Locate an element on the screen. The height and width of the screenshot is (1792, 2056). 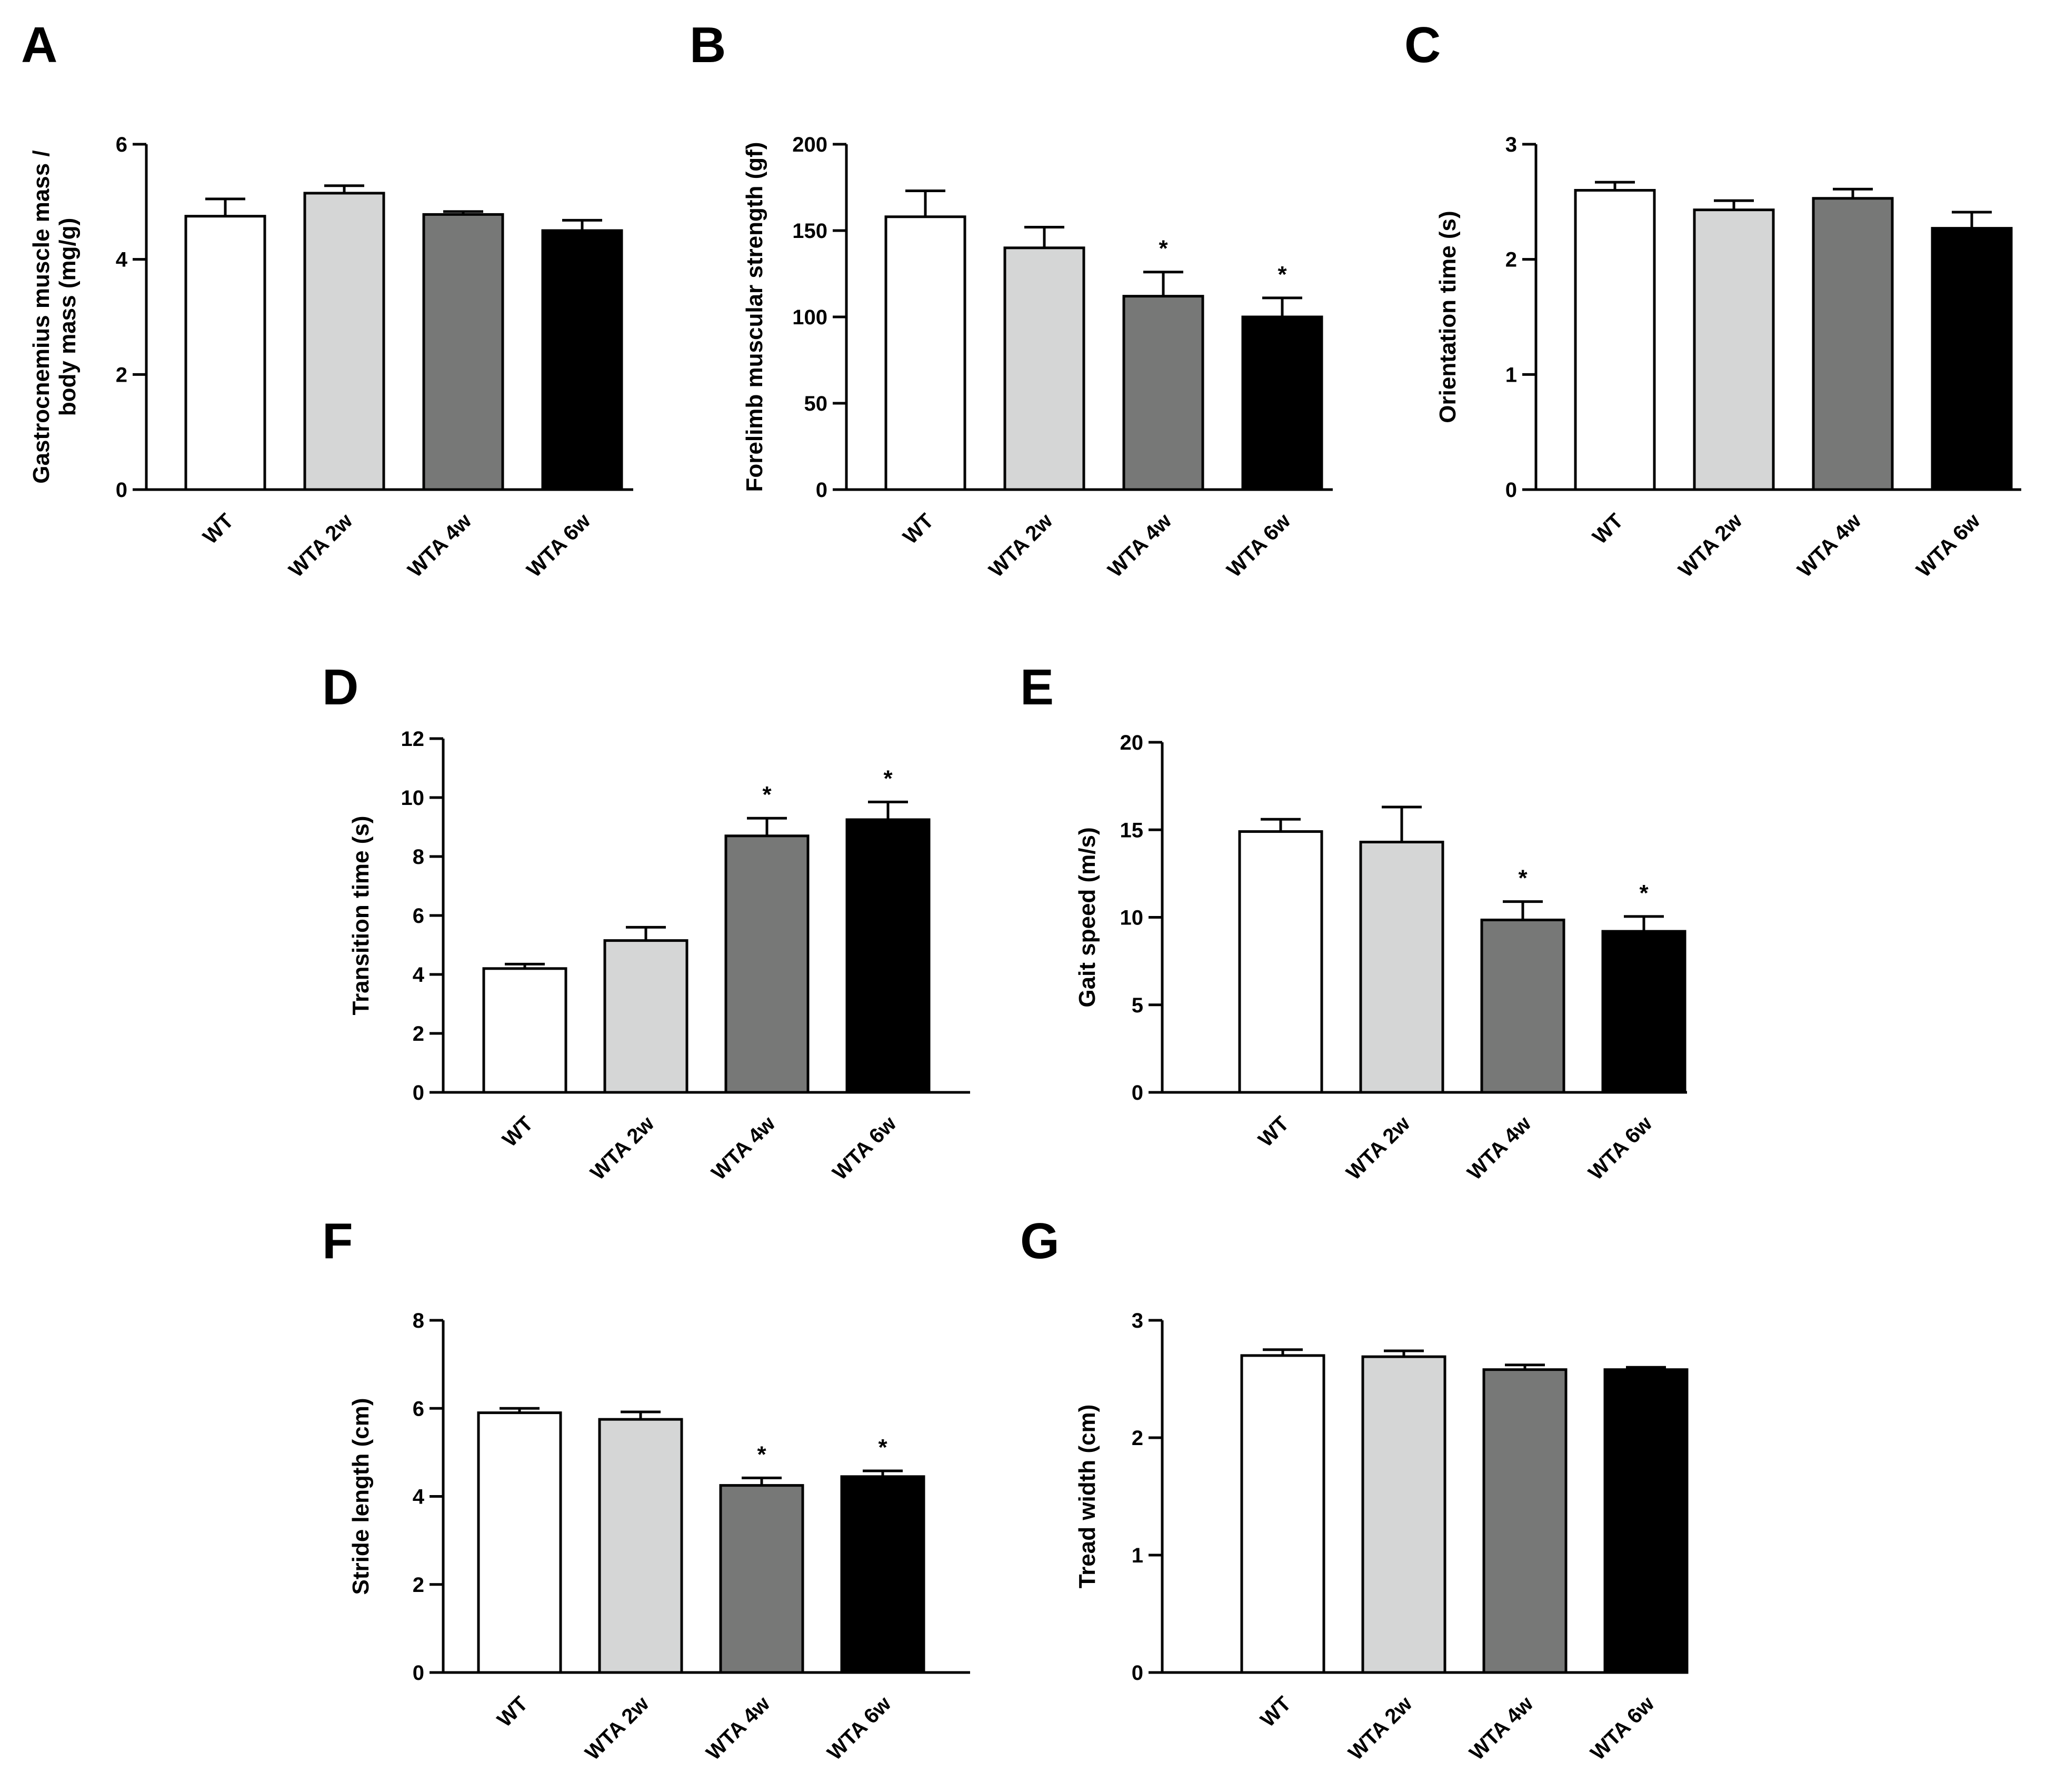
bar-a-wta-6w is located at coordinates (582, 360).